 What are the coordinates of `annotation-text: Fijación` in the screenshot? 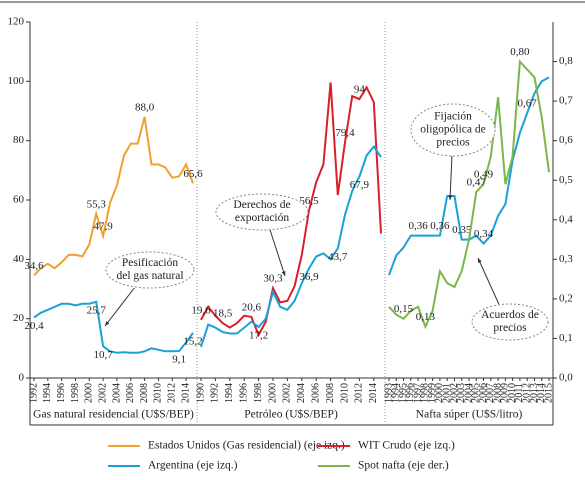 It's located at (453, 117).